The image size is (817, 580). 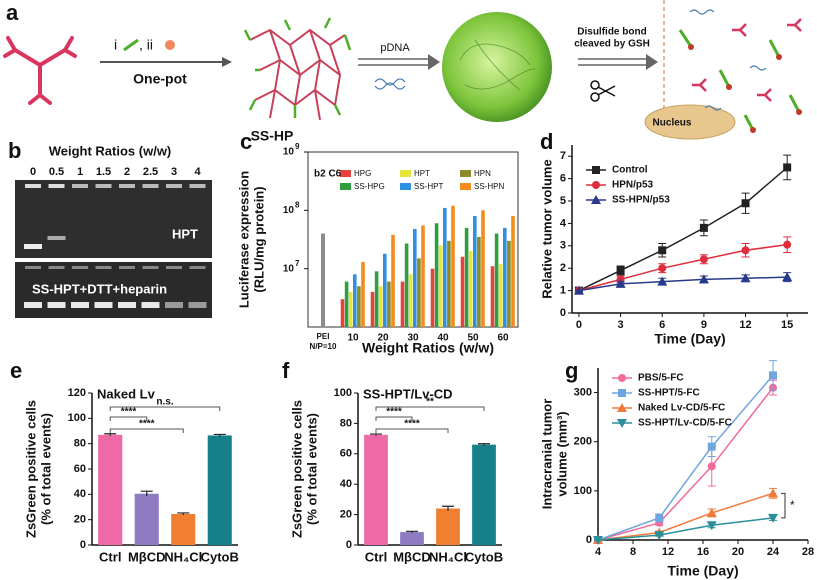 I want to click on panel-label: a, so click(x=12, y=12).